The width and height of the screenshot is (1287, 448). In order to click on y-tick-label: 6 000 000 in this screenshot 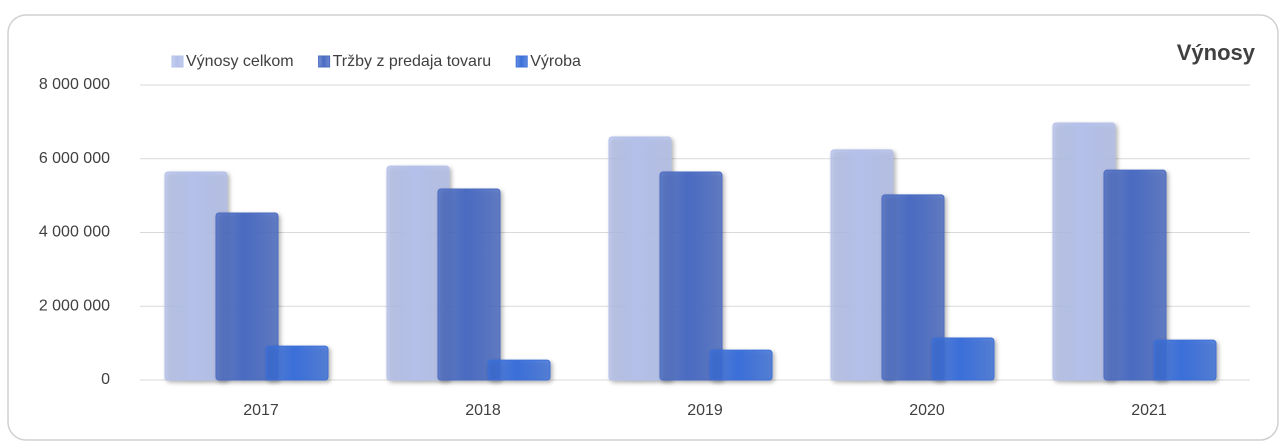, I will do `click(74, 158)`.